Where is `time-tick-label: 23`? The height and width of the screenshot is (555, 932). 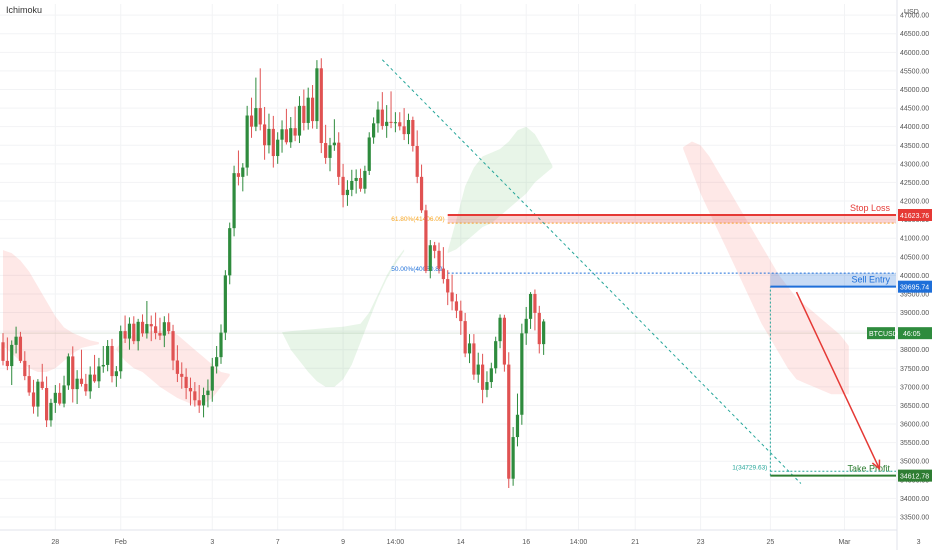 time-tick-label: 23 is located at coordinates (701, 542).